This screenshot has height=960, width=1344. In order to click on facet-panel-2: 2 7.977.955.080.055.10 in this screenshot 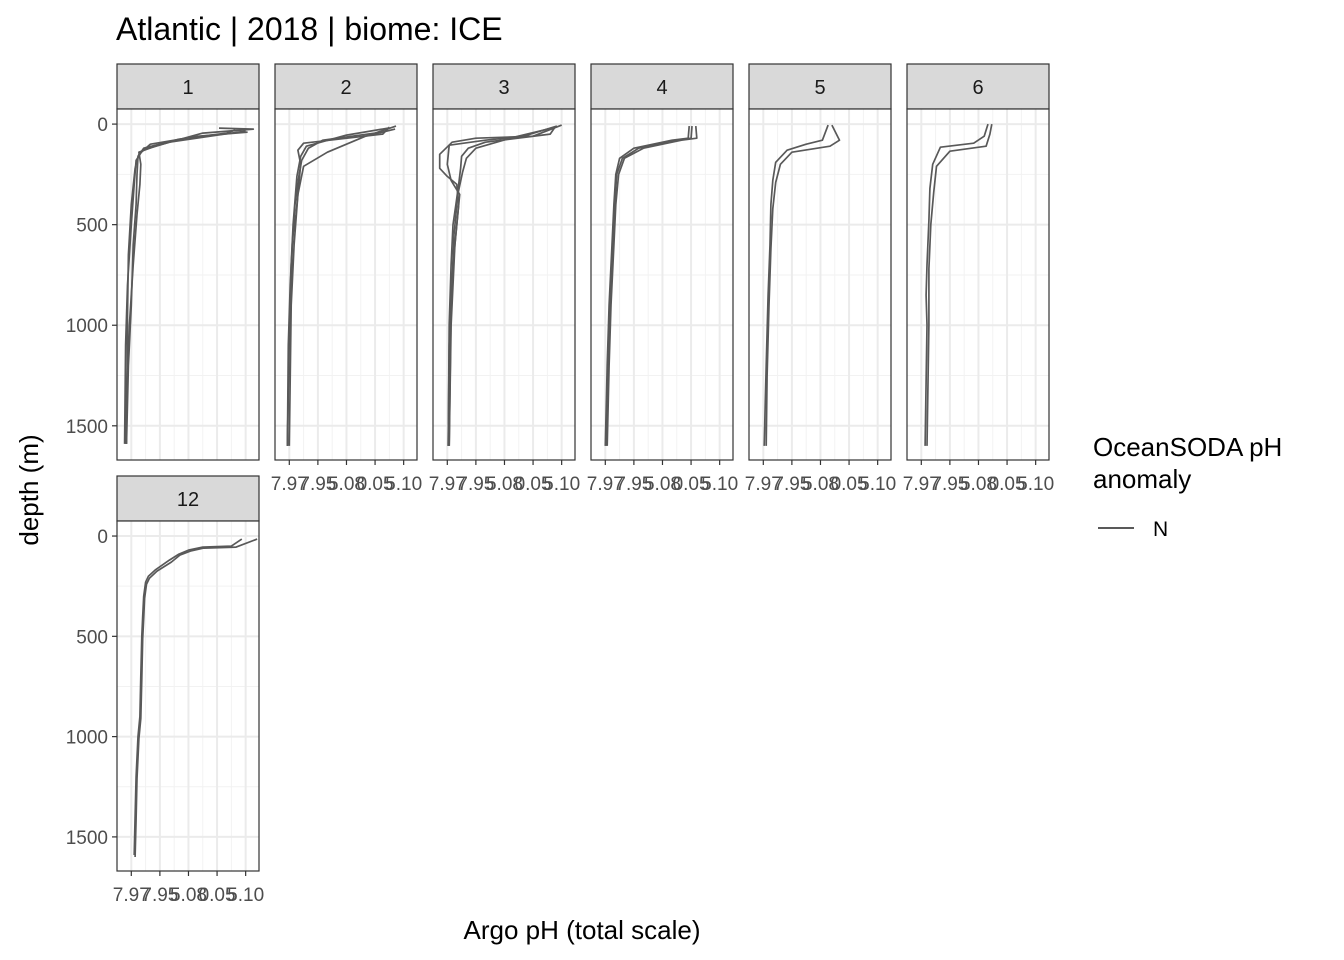, I will do `click(346, 279)`.